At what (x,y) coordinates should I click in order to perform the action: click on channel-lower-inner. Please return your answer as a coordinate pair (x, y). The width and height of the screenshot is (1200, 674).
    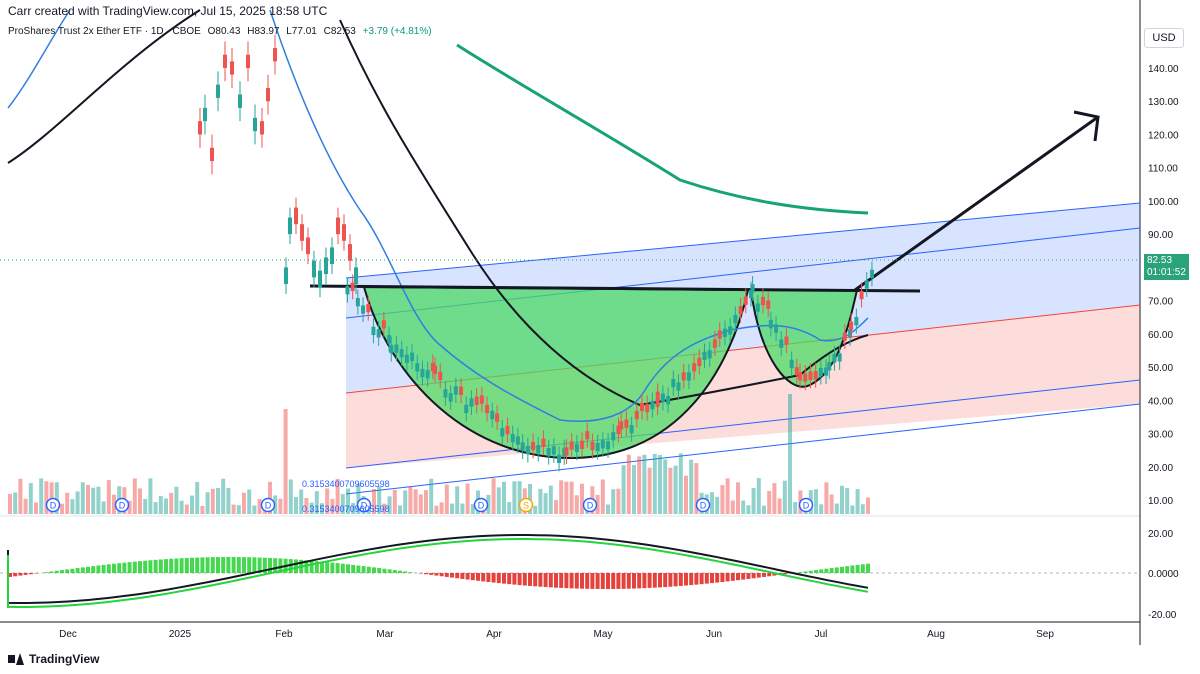
    Looking at the image, I should click on (743, 424).